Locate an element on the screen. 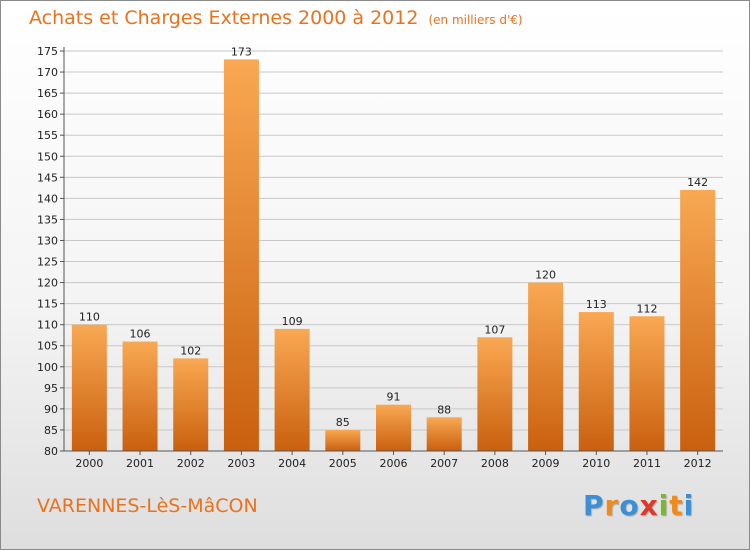  x-tick-label: 2005 is located at coordinates (343, 463).